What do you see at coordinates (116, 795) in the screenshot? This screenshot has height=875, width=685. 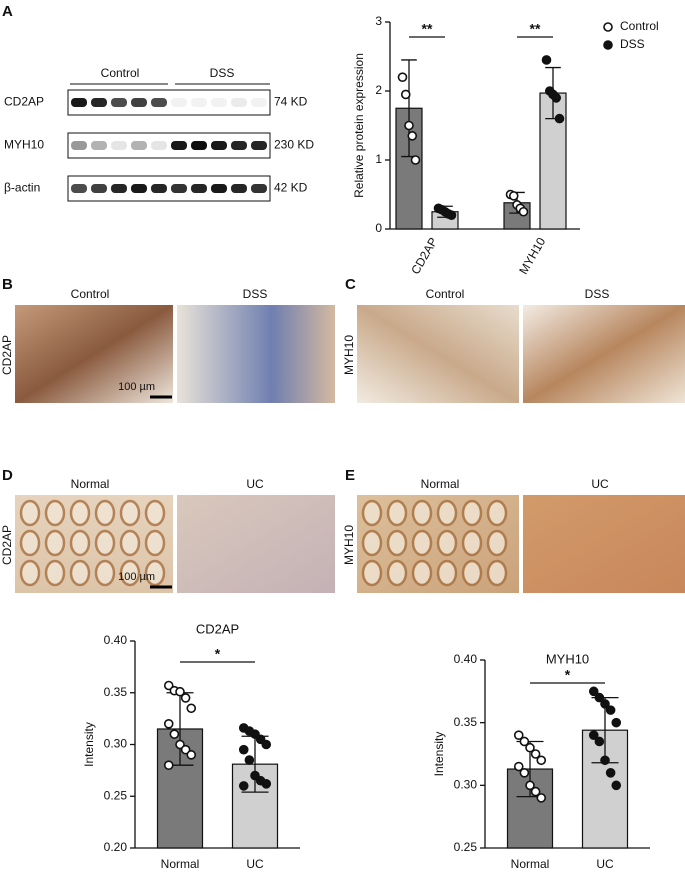 I see `y-tick-label: 0.25` at bounding box center [116, 795].